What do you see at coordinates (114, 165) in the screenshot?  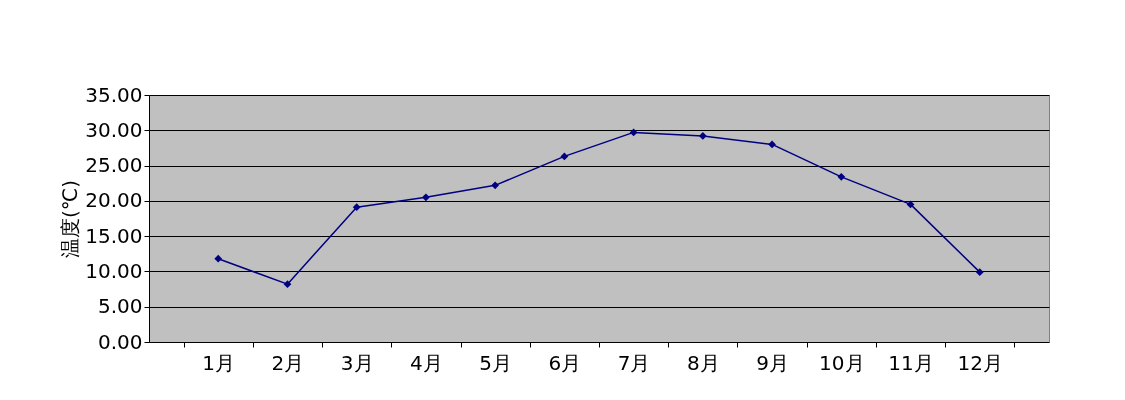 I see `y-tick-label: 25.00` at bounding box center [114, 165].